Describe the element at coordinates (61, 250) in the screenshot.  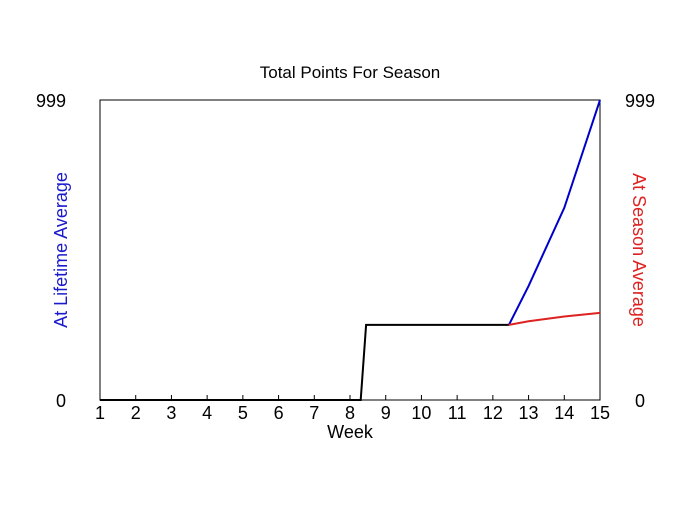
I see `left-axis-label: At Lifetime Average` at that location.